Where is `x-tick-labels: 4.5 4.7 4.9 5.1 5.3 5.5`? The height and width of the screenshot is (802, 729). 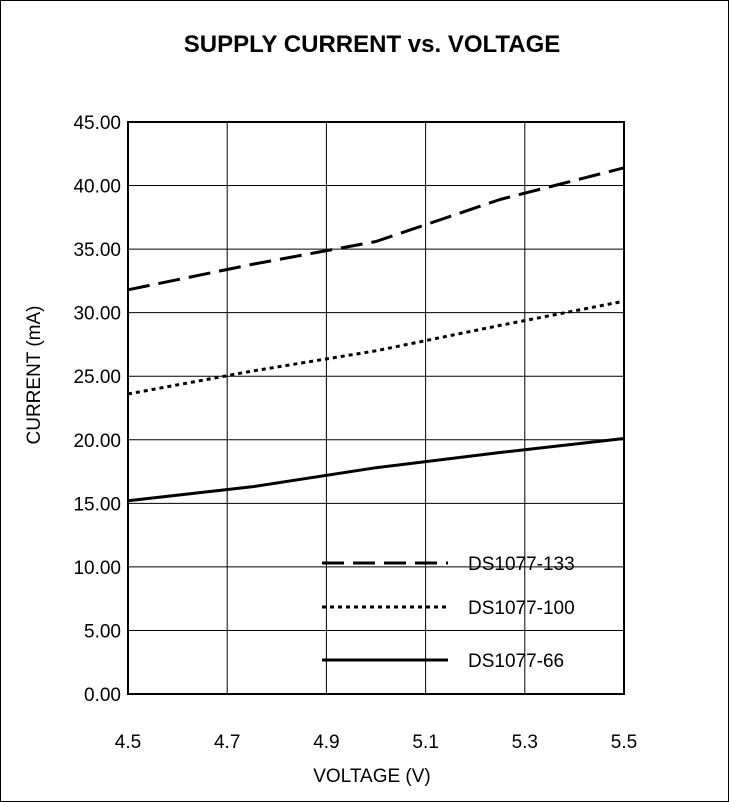
x-tick-labels: 4.5 4.7 4.9 5.1 5.3 5.5 is located at coordinates (376, 742).